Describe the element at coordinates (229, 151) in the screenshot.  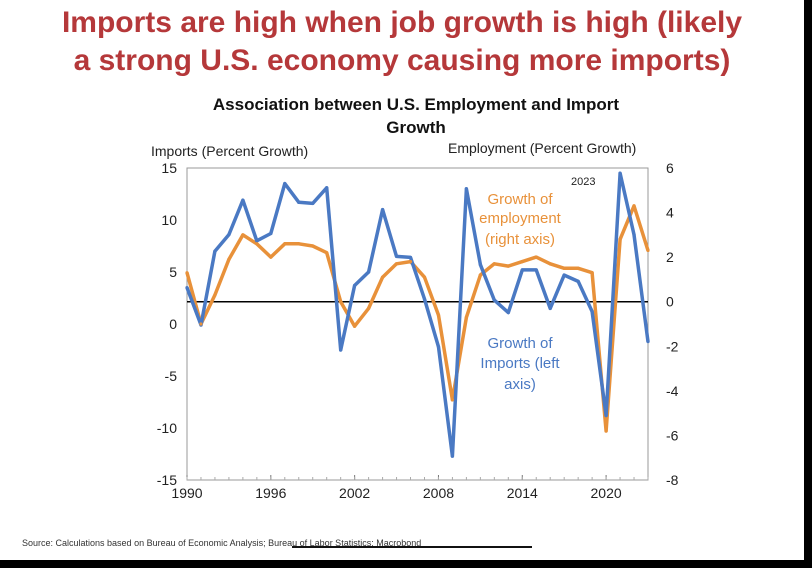
I see `left-axis-label: Imports (Percent Growth)` at that location.